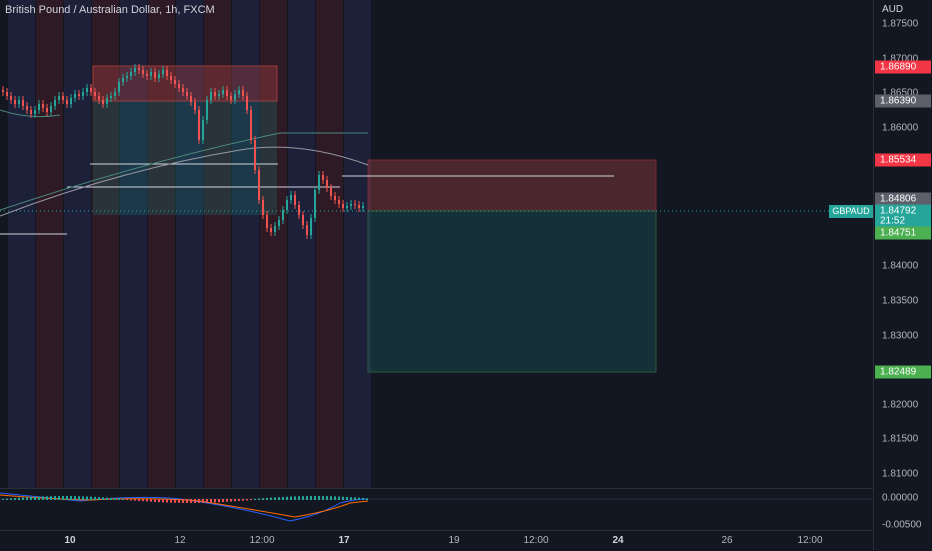 This screenshot has width=932, height=551. Describe the element at coordinates (618, 540) in the screenshot. I see `time-tick: 24` at that location.